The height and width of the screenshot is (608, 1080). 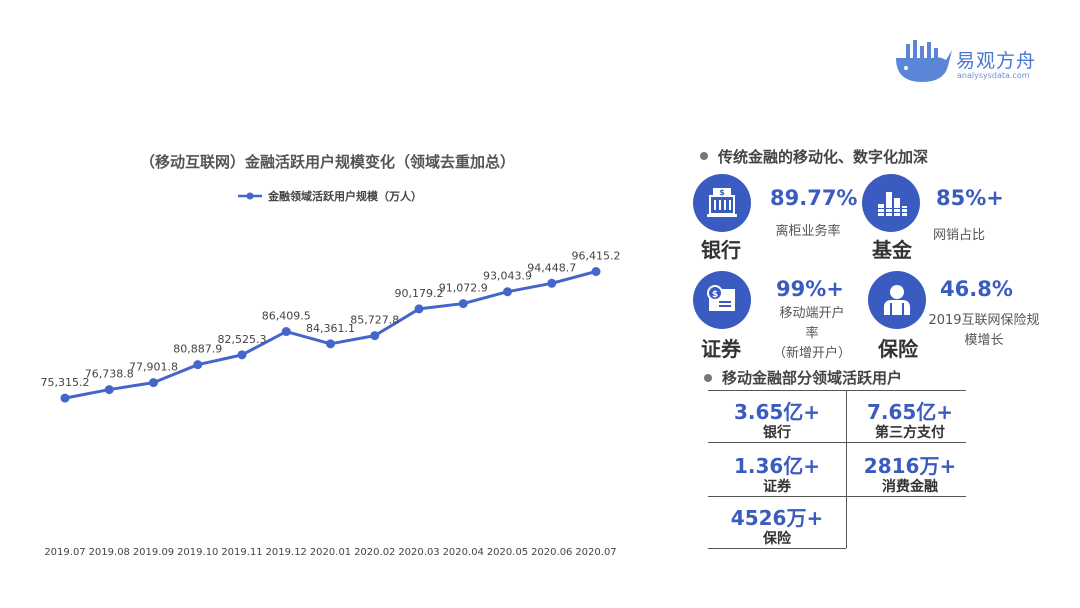 I want to click on person-icon, so click(x=897, y=300).